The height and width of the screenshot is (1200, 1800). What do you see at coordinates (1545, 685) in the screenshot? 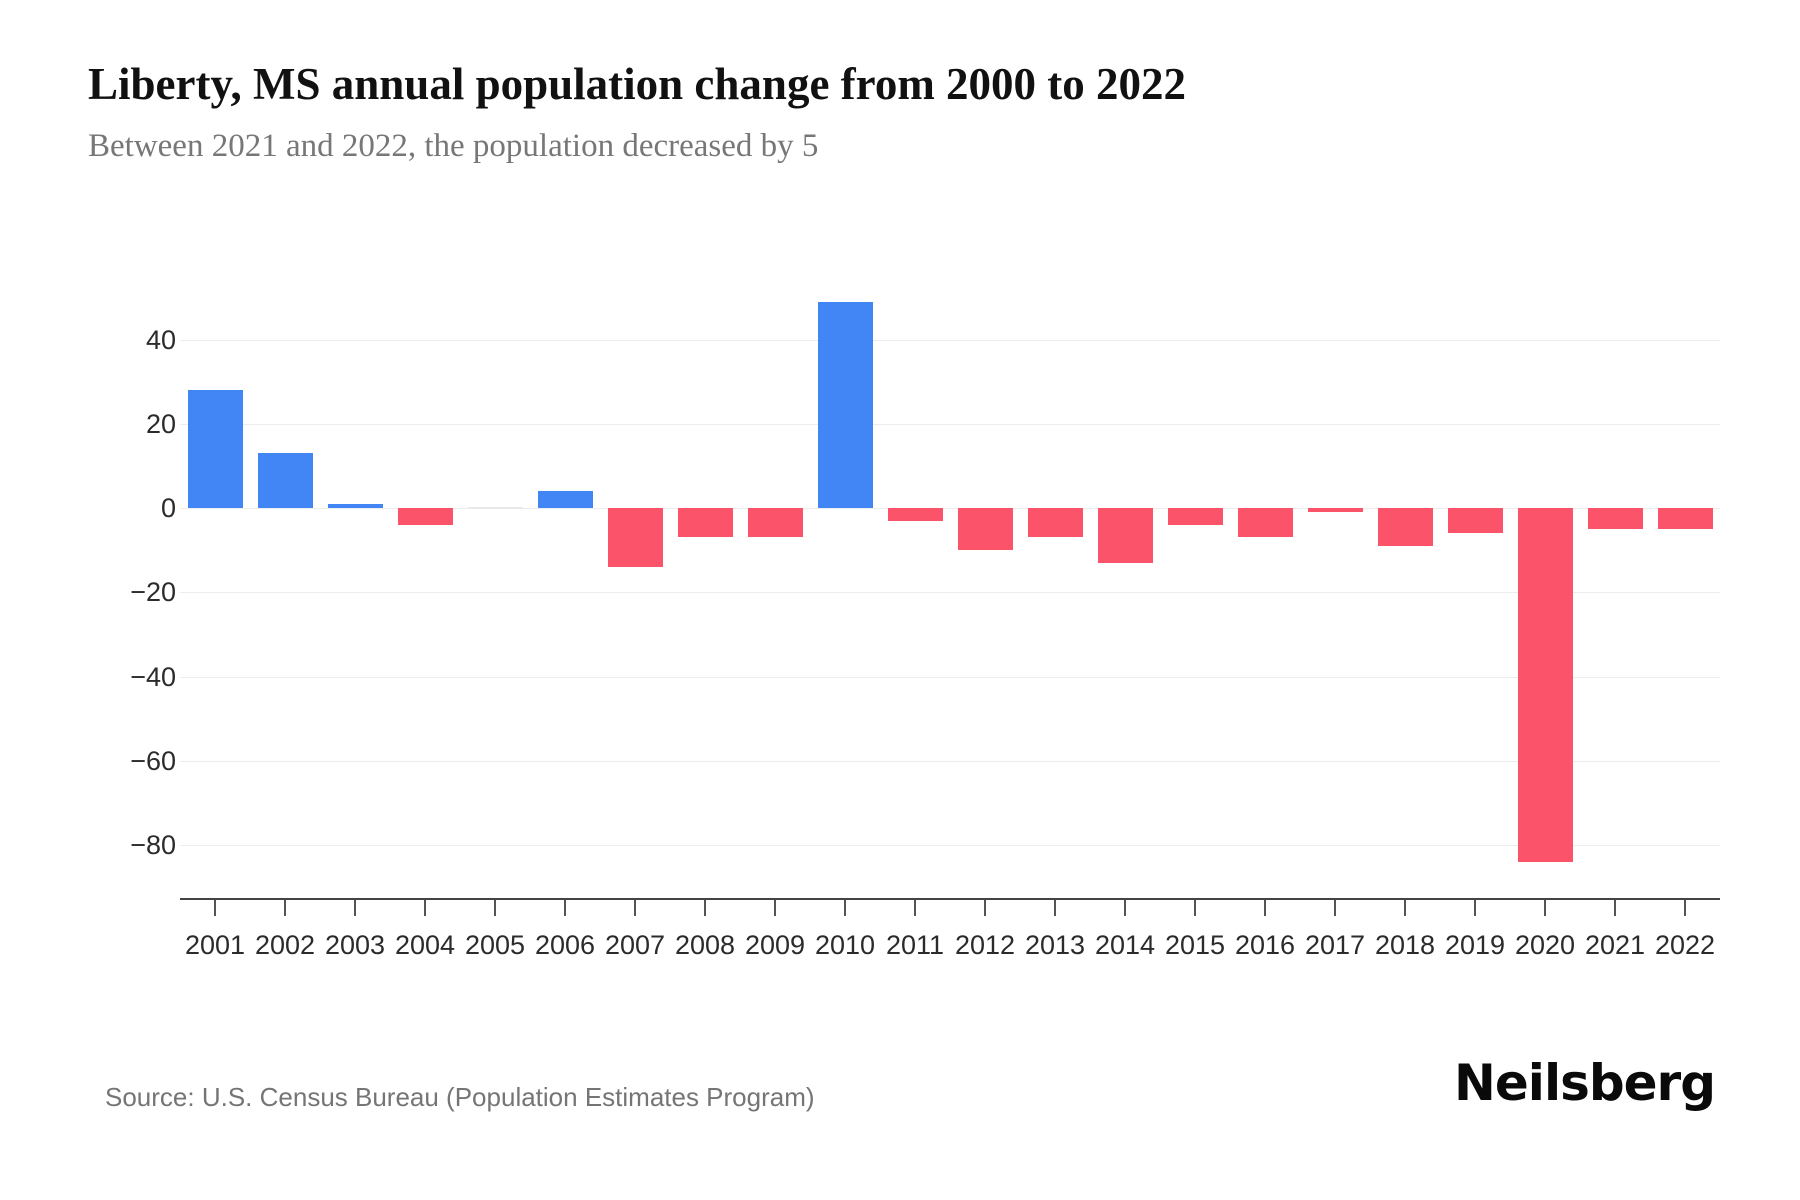
I see `bar-2020` at bounding box center [1545, 685].